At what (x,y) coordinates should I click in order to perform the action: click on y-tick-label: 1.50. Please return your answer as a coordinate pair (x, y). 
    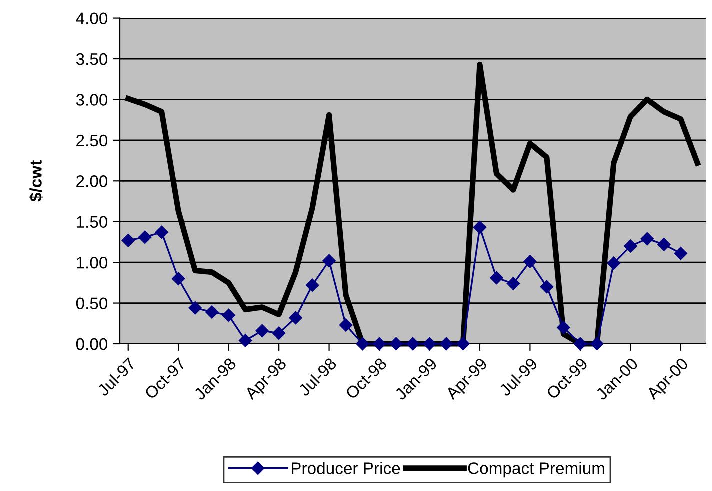
    Looking at the image, I should click on (92, 222).